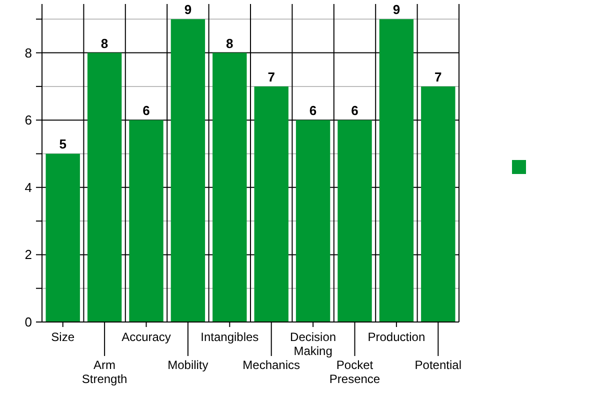 The height and width of the screenshot is (397, 597). What do you see at coordinates (397, 337) in the screenshot?
I see `x-tick-label: Production` at bounding box center [397, 337].